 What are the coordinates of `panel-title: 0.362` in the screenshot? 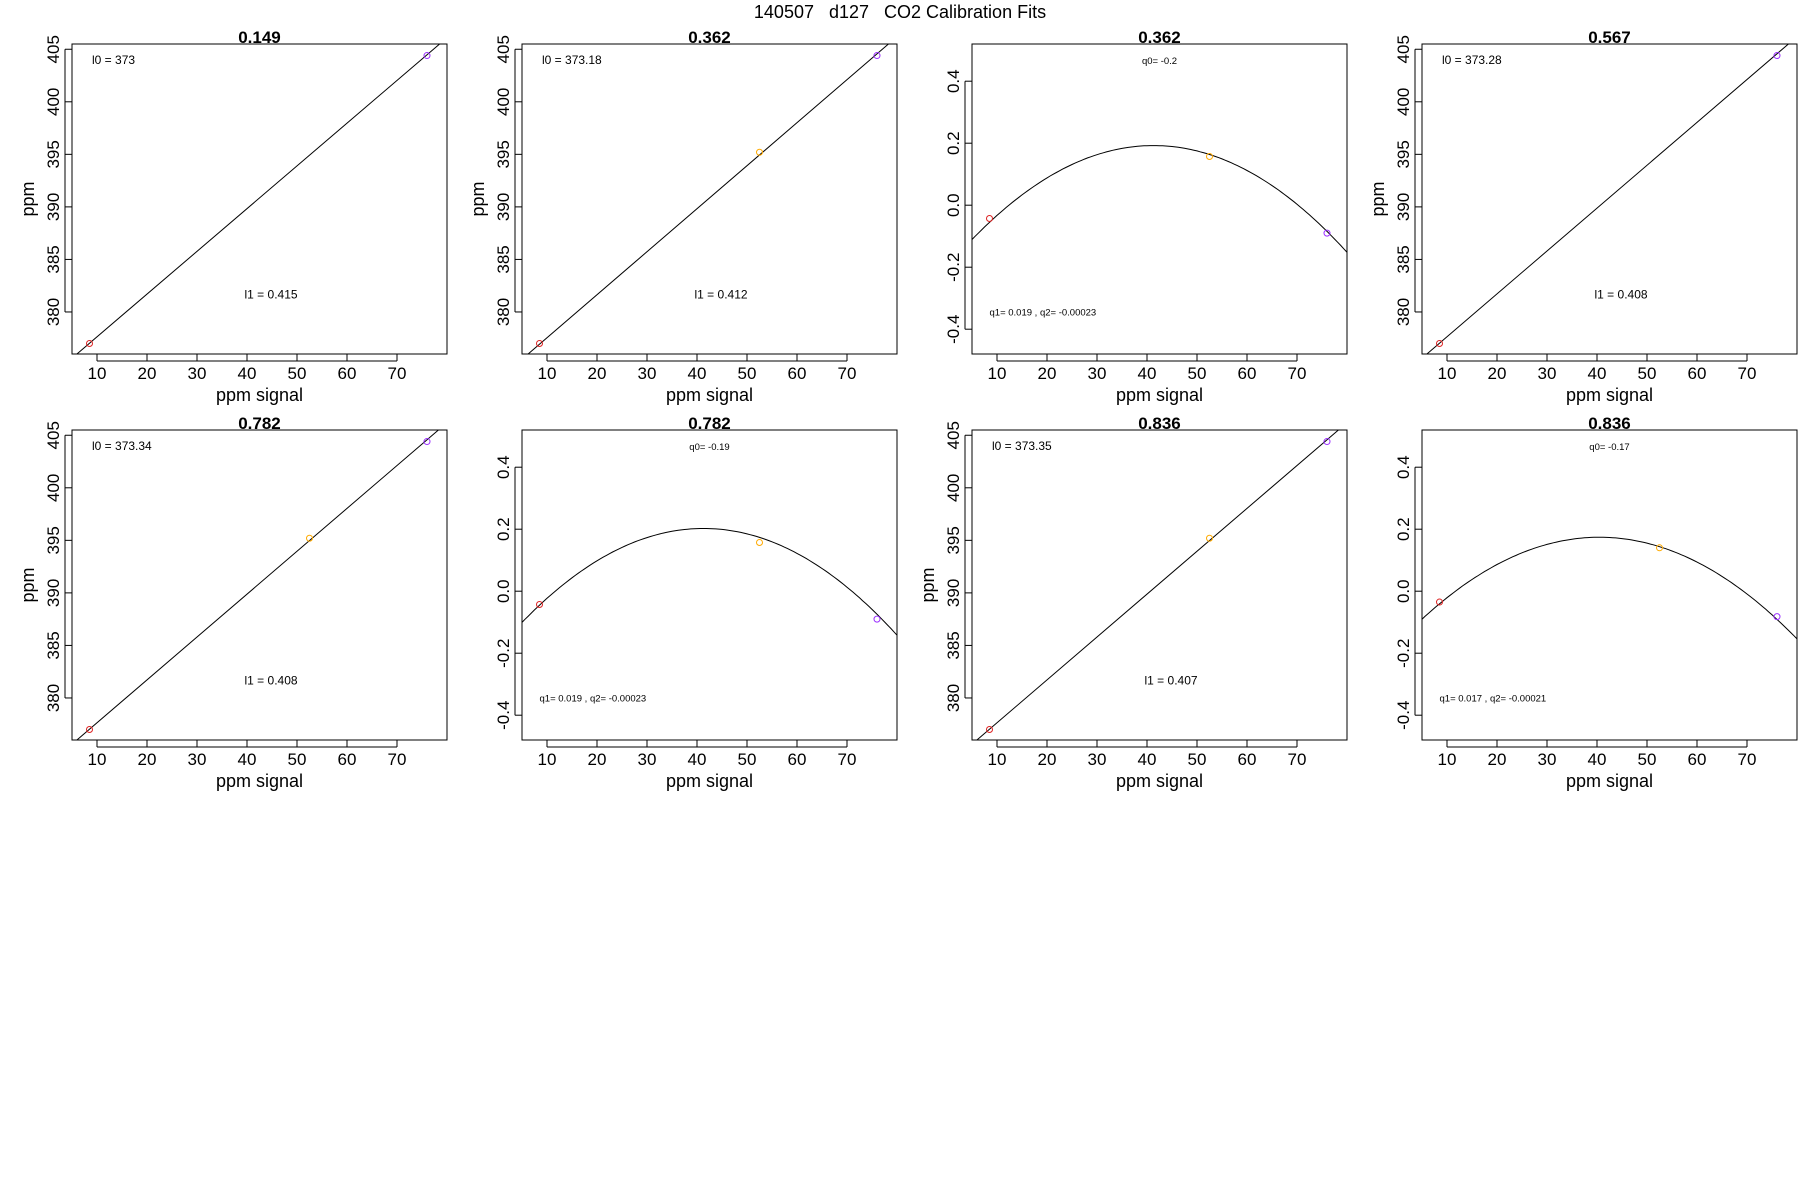 It's located at (709, 37).